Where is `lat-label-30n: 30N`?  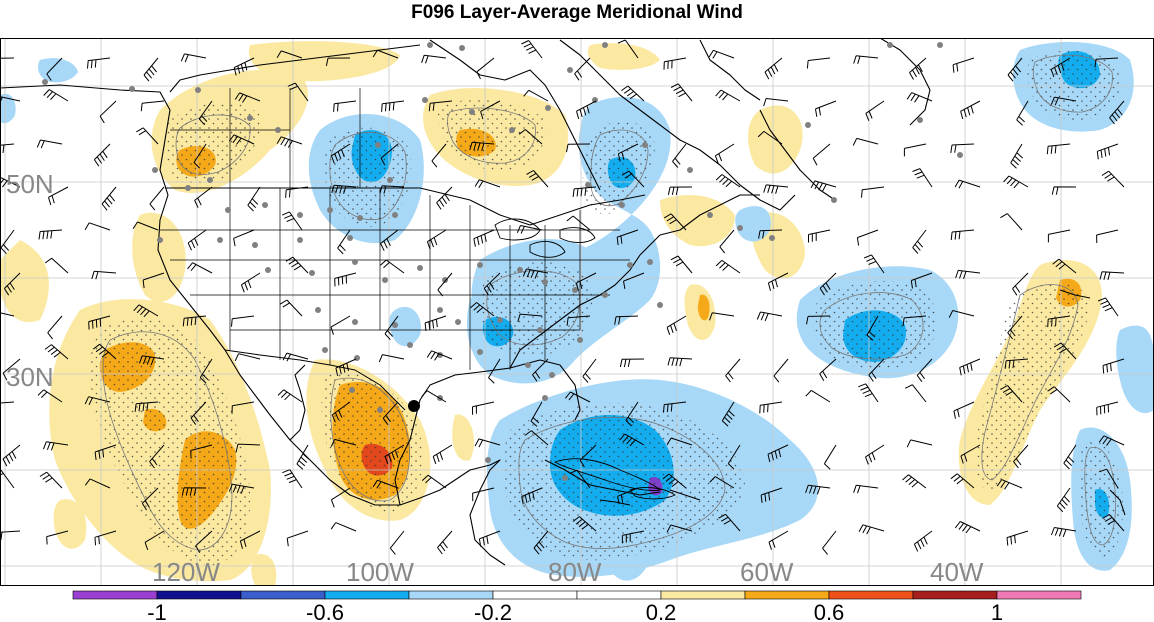
lat-label-30n: 30N is located at coordinates (30, 377).